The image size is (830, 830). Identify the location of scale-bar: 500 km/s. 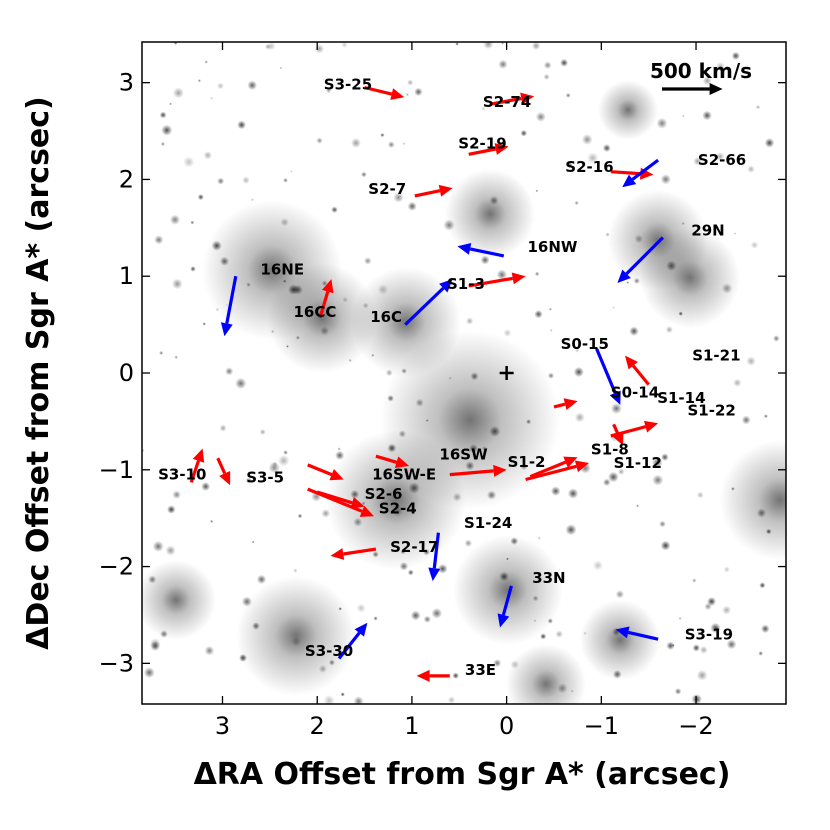
(701, 77).